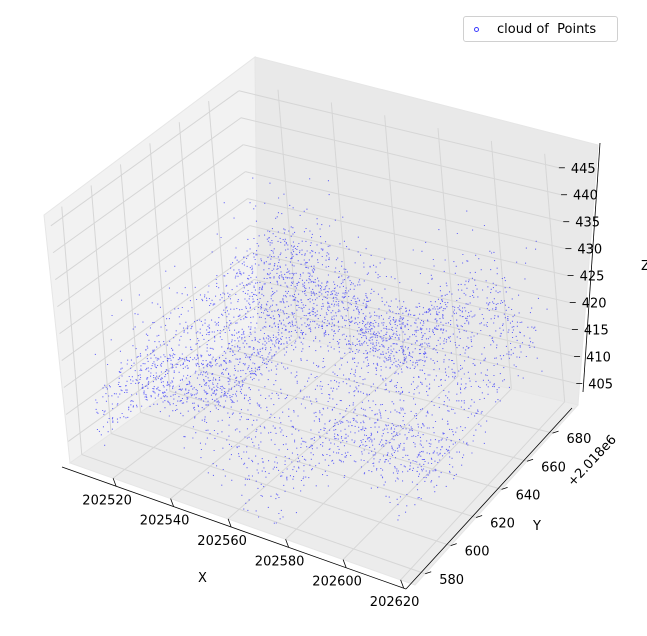  Describe the element at coordinates (337, 582) in the screenshot. I see `x-tick-label: 202600` at that location.